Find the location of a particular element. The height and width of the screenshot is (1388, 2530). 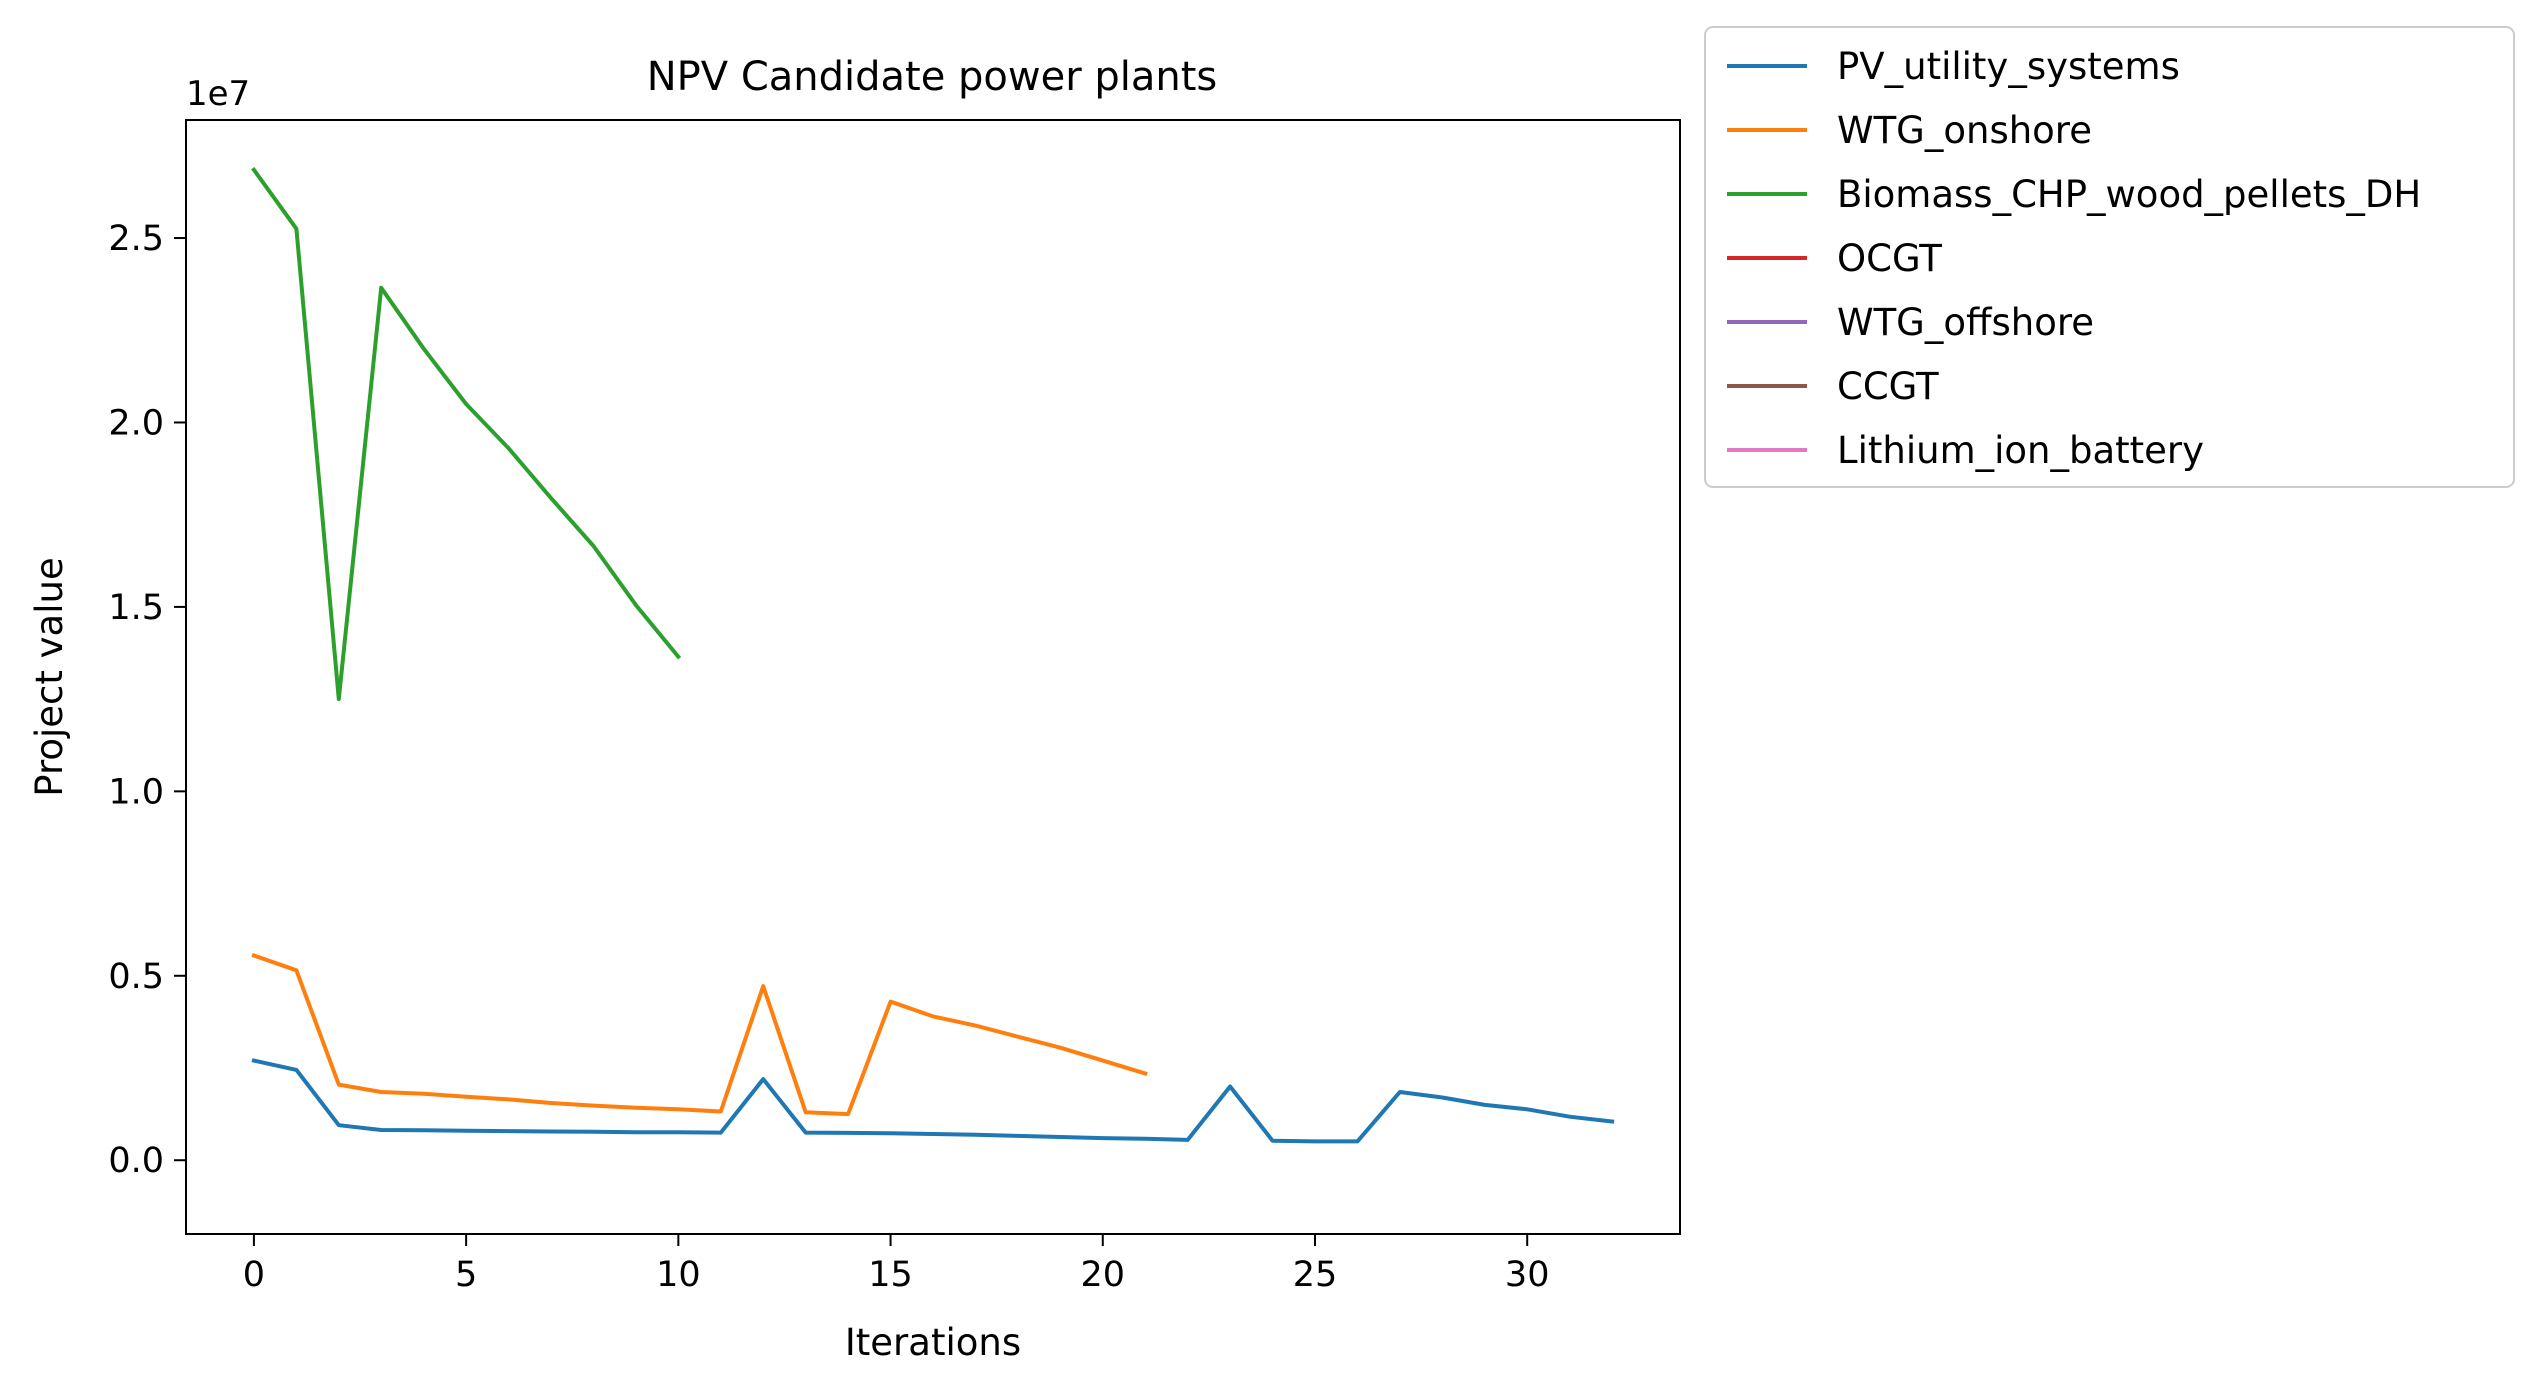

y-tick-label: 2.0 is located at coordinates (136, 423).